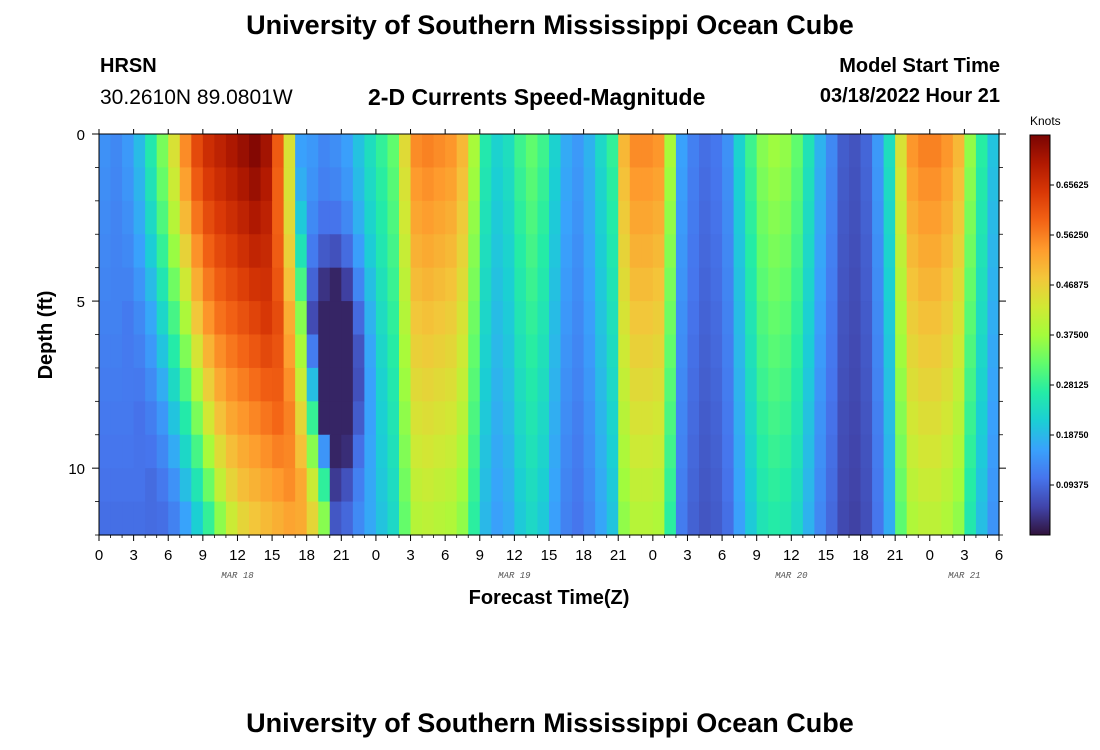  What do you see at coordinates (583, 555) in the screenshot?
I see `x-tick-label: 18` at bounding box center [583, 555].